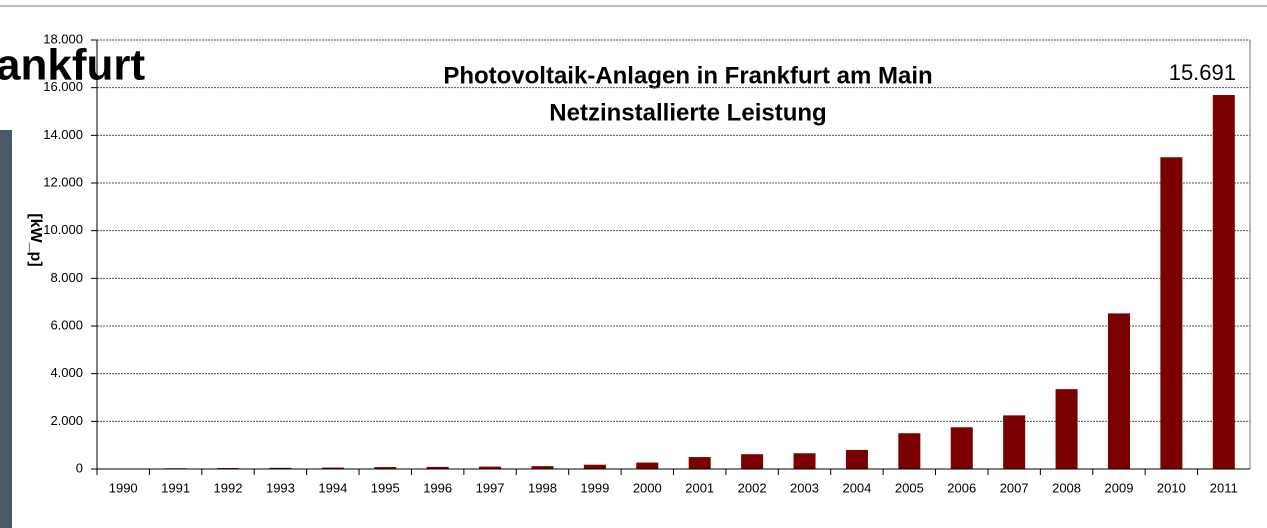 The width and height of the screenshot is (1267, 528). I want to click on x-tick-label: 2009, so click(1119, 487).